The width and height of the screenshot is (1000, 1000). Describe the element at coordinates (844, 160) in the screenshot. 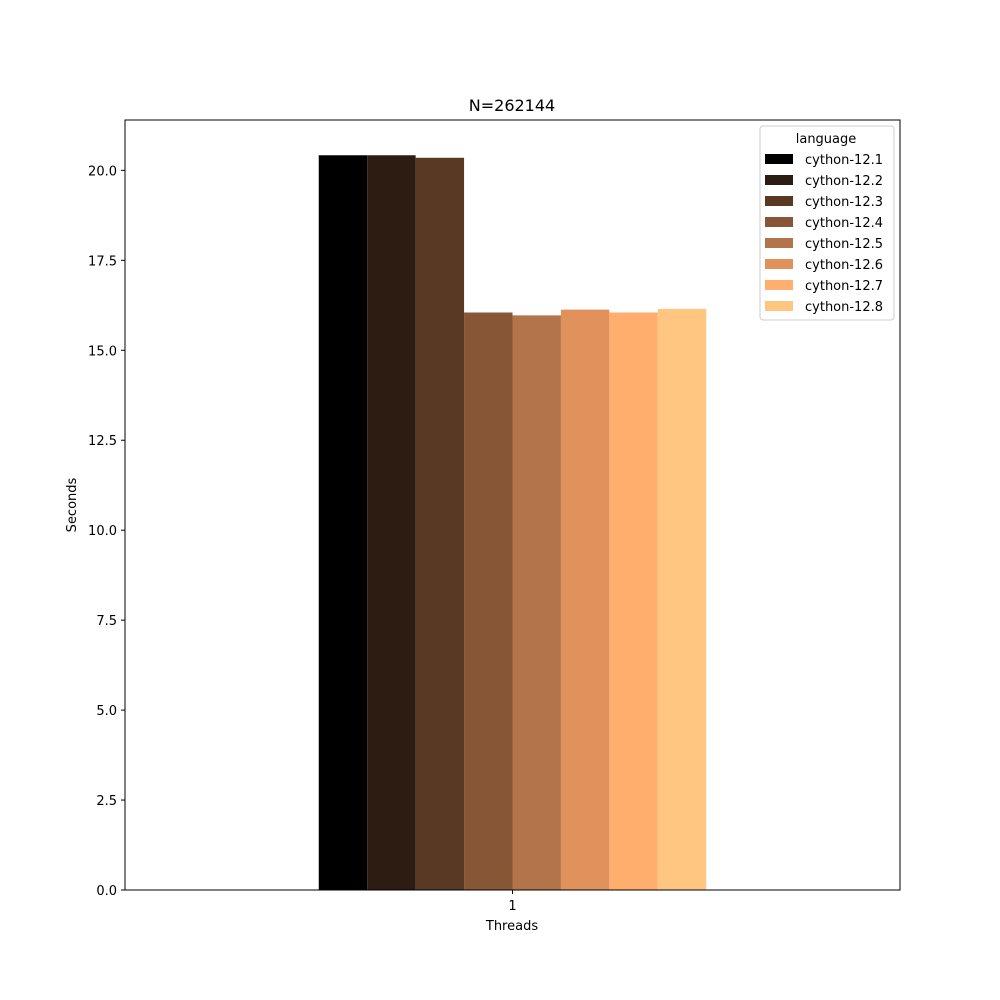

I see `legend-entry: cython-12.1` at that location.